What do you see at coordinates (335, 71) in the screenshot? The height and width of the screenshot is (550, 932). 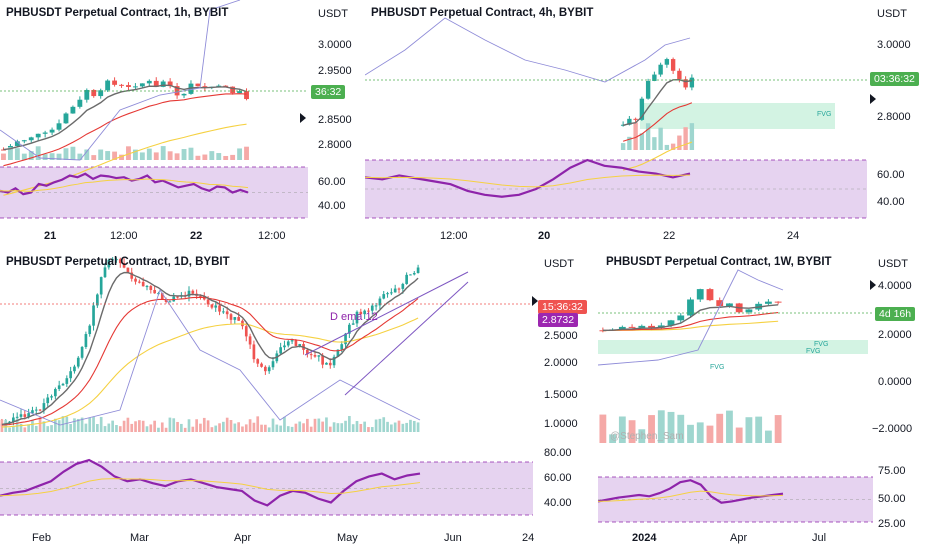 I see `y-tick: 2.9500` at bounding box center [335, 71].